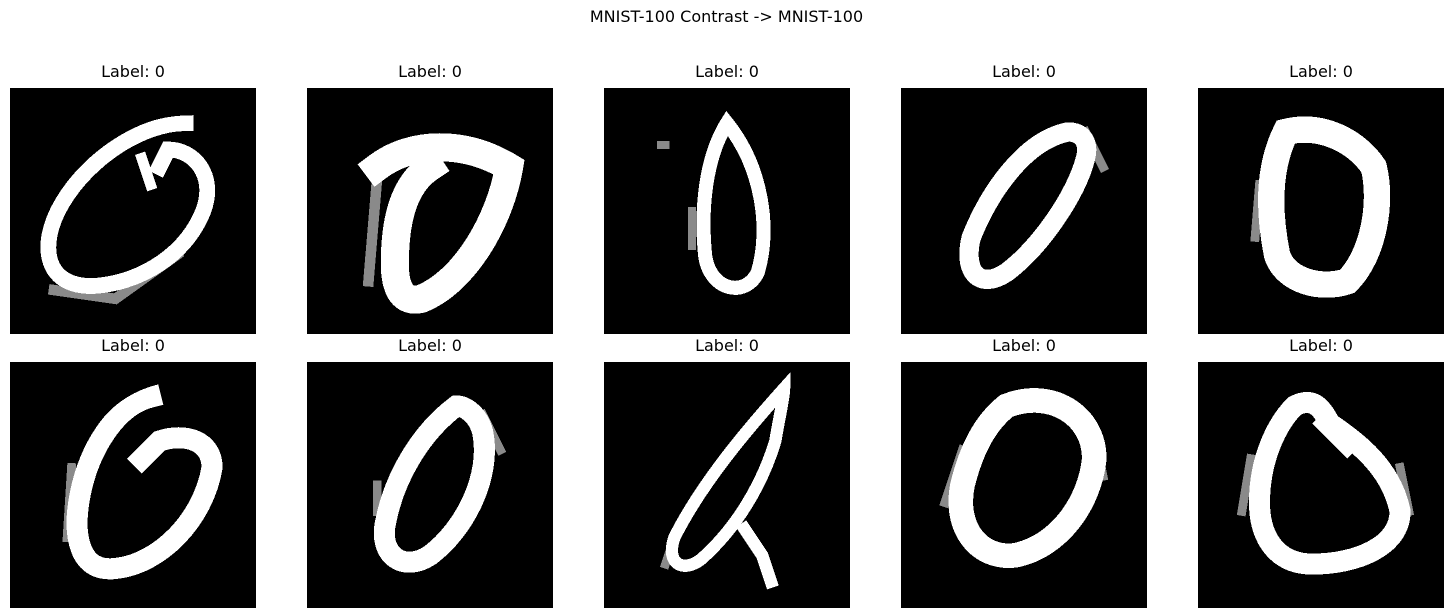 The image size is (1453, 616). What do you see at coordinates (726, 16) in the screenshot?
I see `figure-title: MNIST-100 Contrast -> MNIST-100` at bounding box center [726, 16].